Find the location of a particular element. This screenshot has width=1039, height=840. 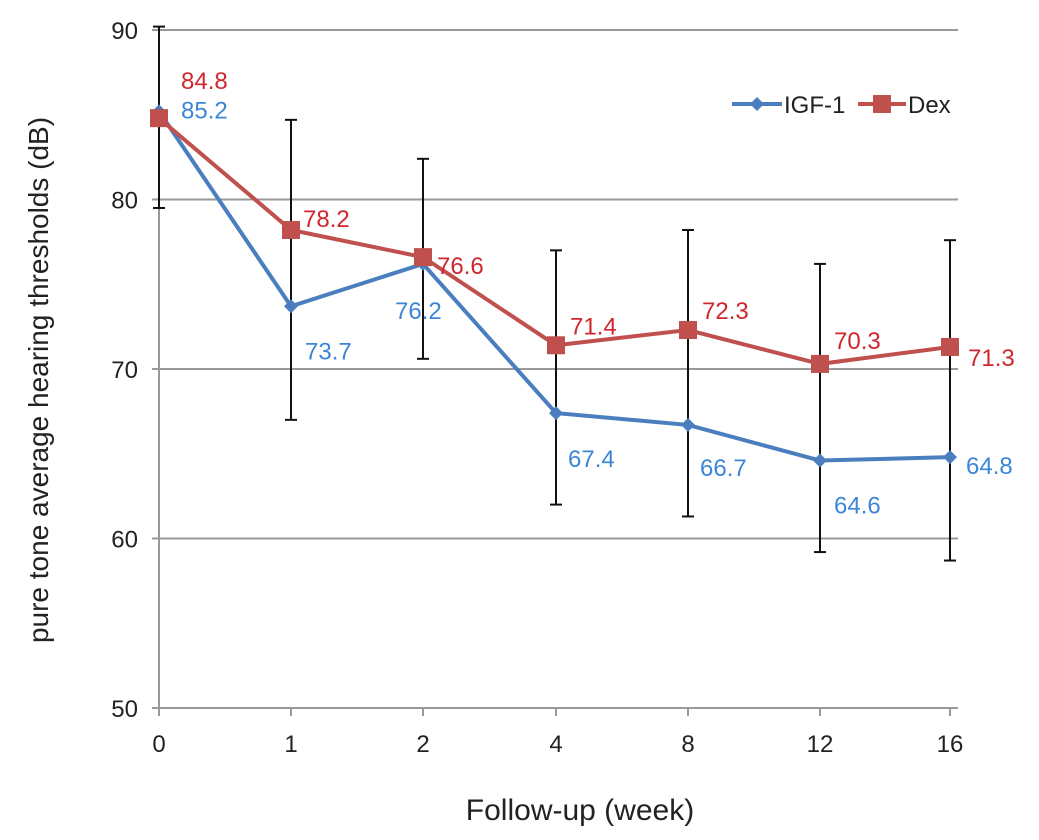

data-label: 76.2 is located at coordinates (418, 311).